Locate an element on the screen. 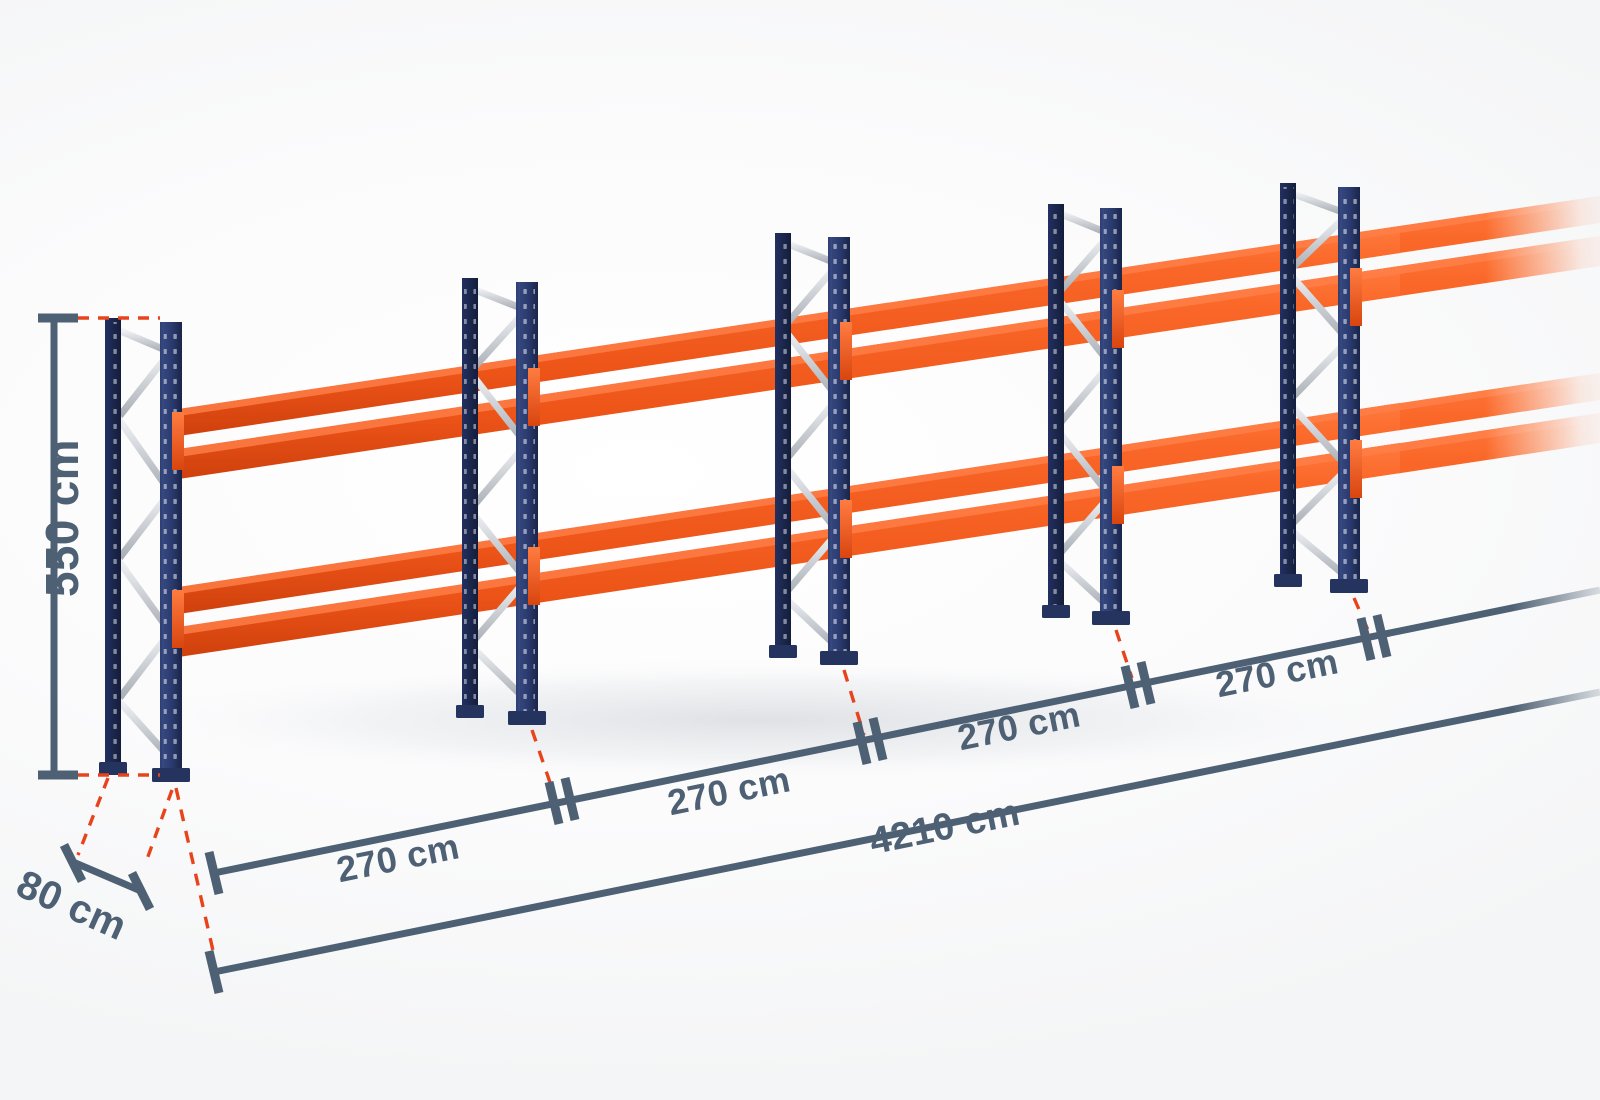 This screenshot has width=1600, height=1100. ground-shadow is located at coordinates (760, 720).